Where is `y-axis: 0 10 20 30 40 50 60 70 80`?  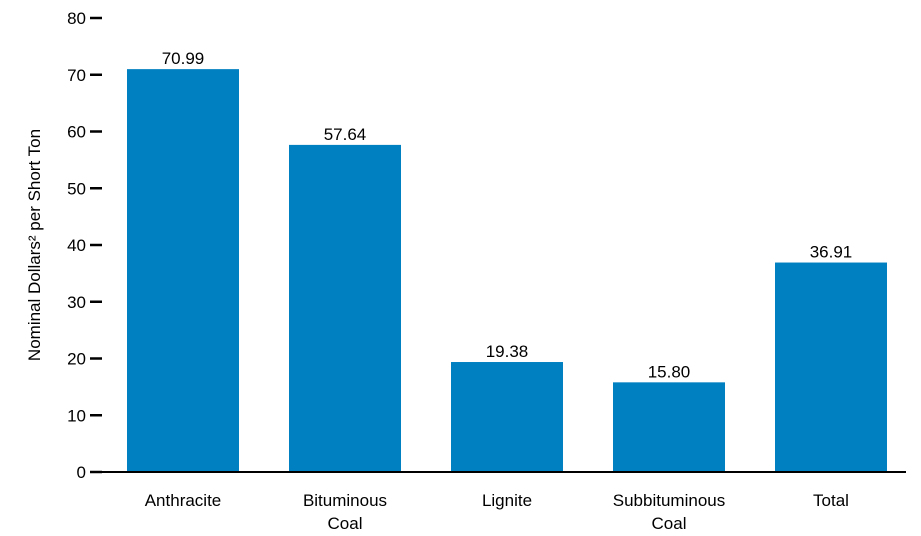 y-axis: 0 10 20 30 40 50 60 70 80 is located at coordinates (84, 245).